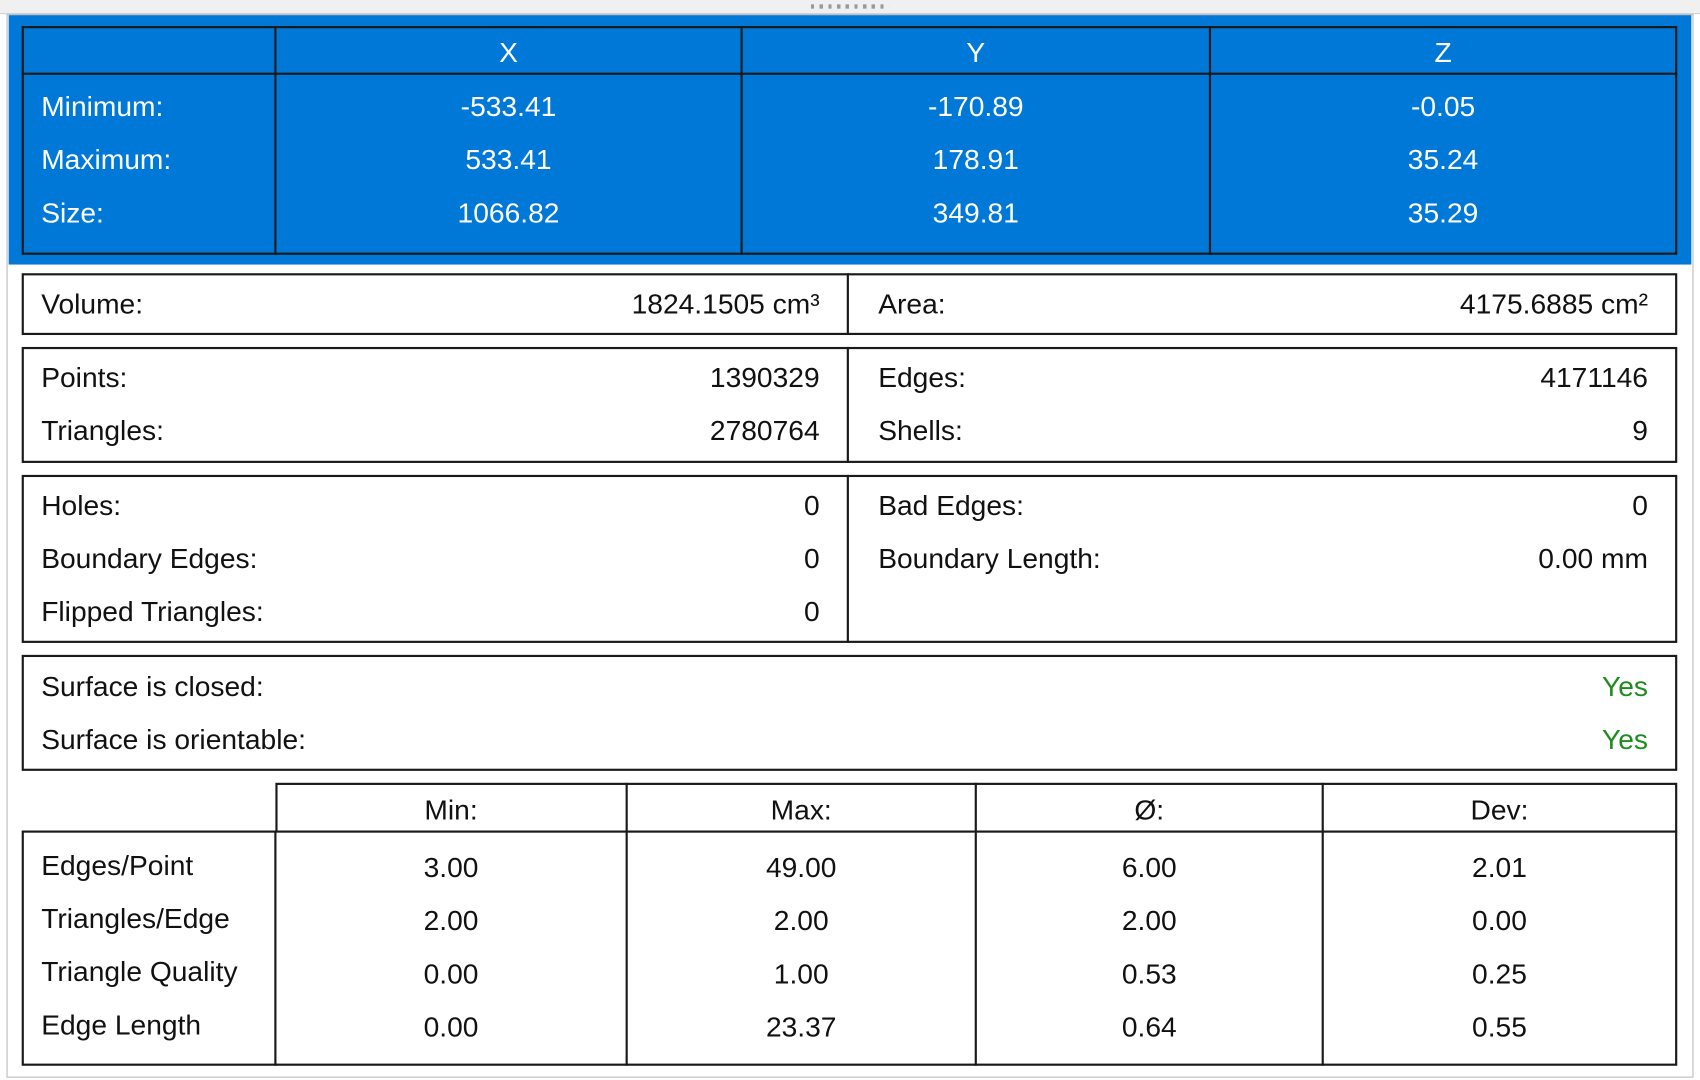  What do you see at coordinates (1443, 159) in the screenshot?
I see `cell-value: 35.24` at bounding box center [1443, 159].